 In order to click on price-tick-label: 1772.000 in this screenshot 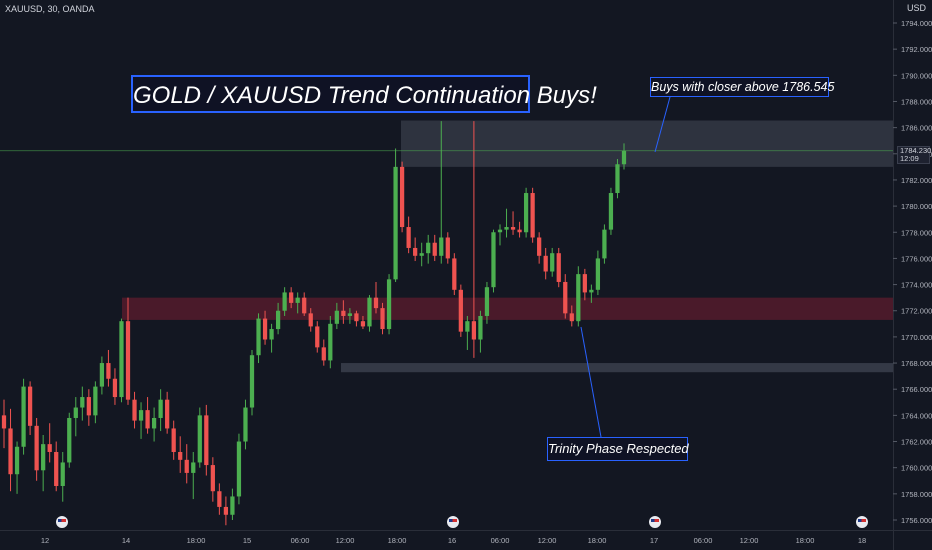, I will do `click(916, 311)`.